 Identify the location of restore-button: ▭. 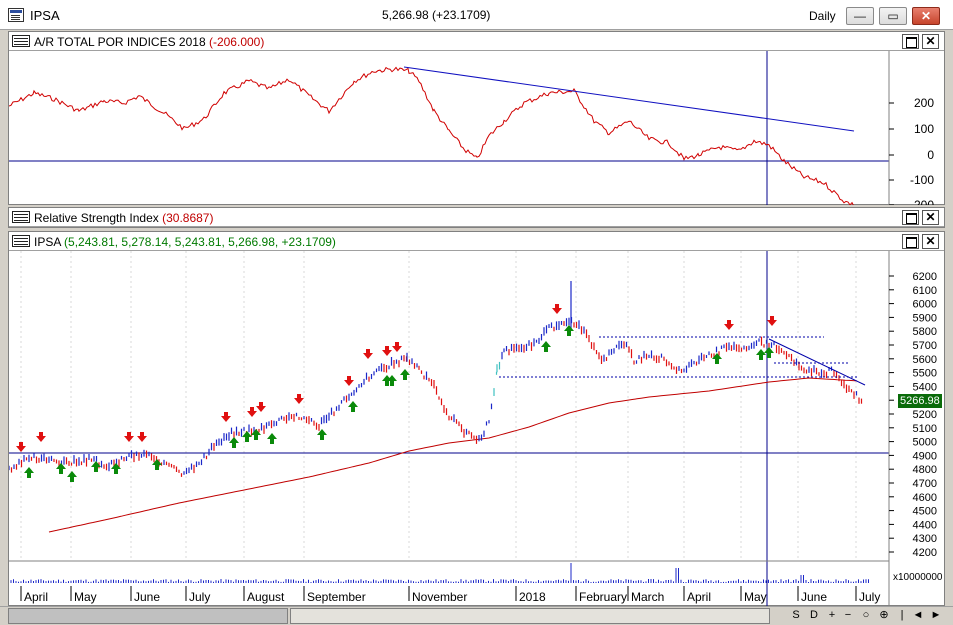
(893, 16).